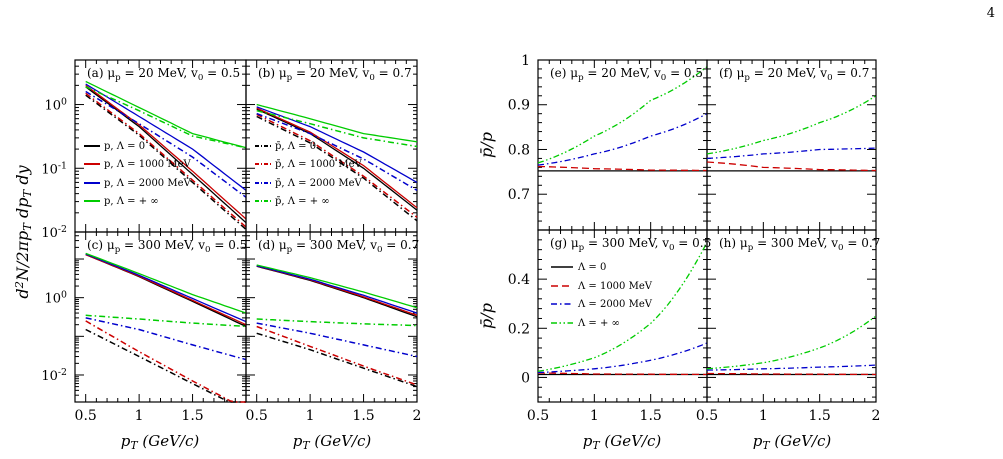  I want to click on panel-label: (e) μp​ = 20 MeV, v0​ = 0.5, so click(626, 74).